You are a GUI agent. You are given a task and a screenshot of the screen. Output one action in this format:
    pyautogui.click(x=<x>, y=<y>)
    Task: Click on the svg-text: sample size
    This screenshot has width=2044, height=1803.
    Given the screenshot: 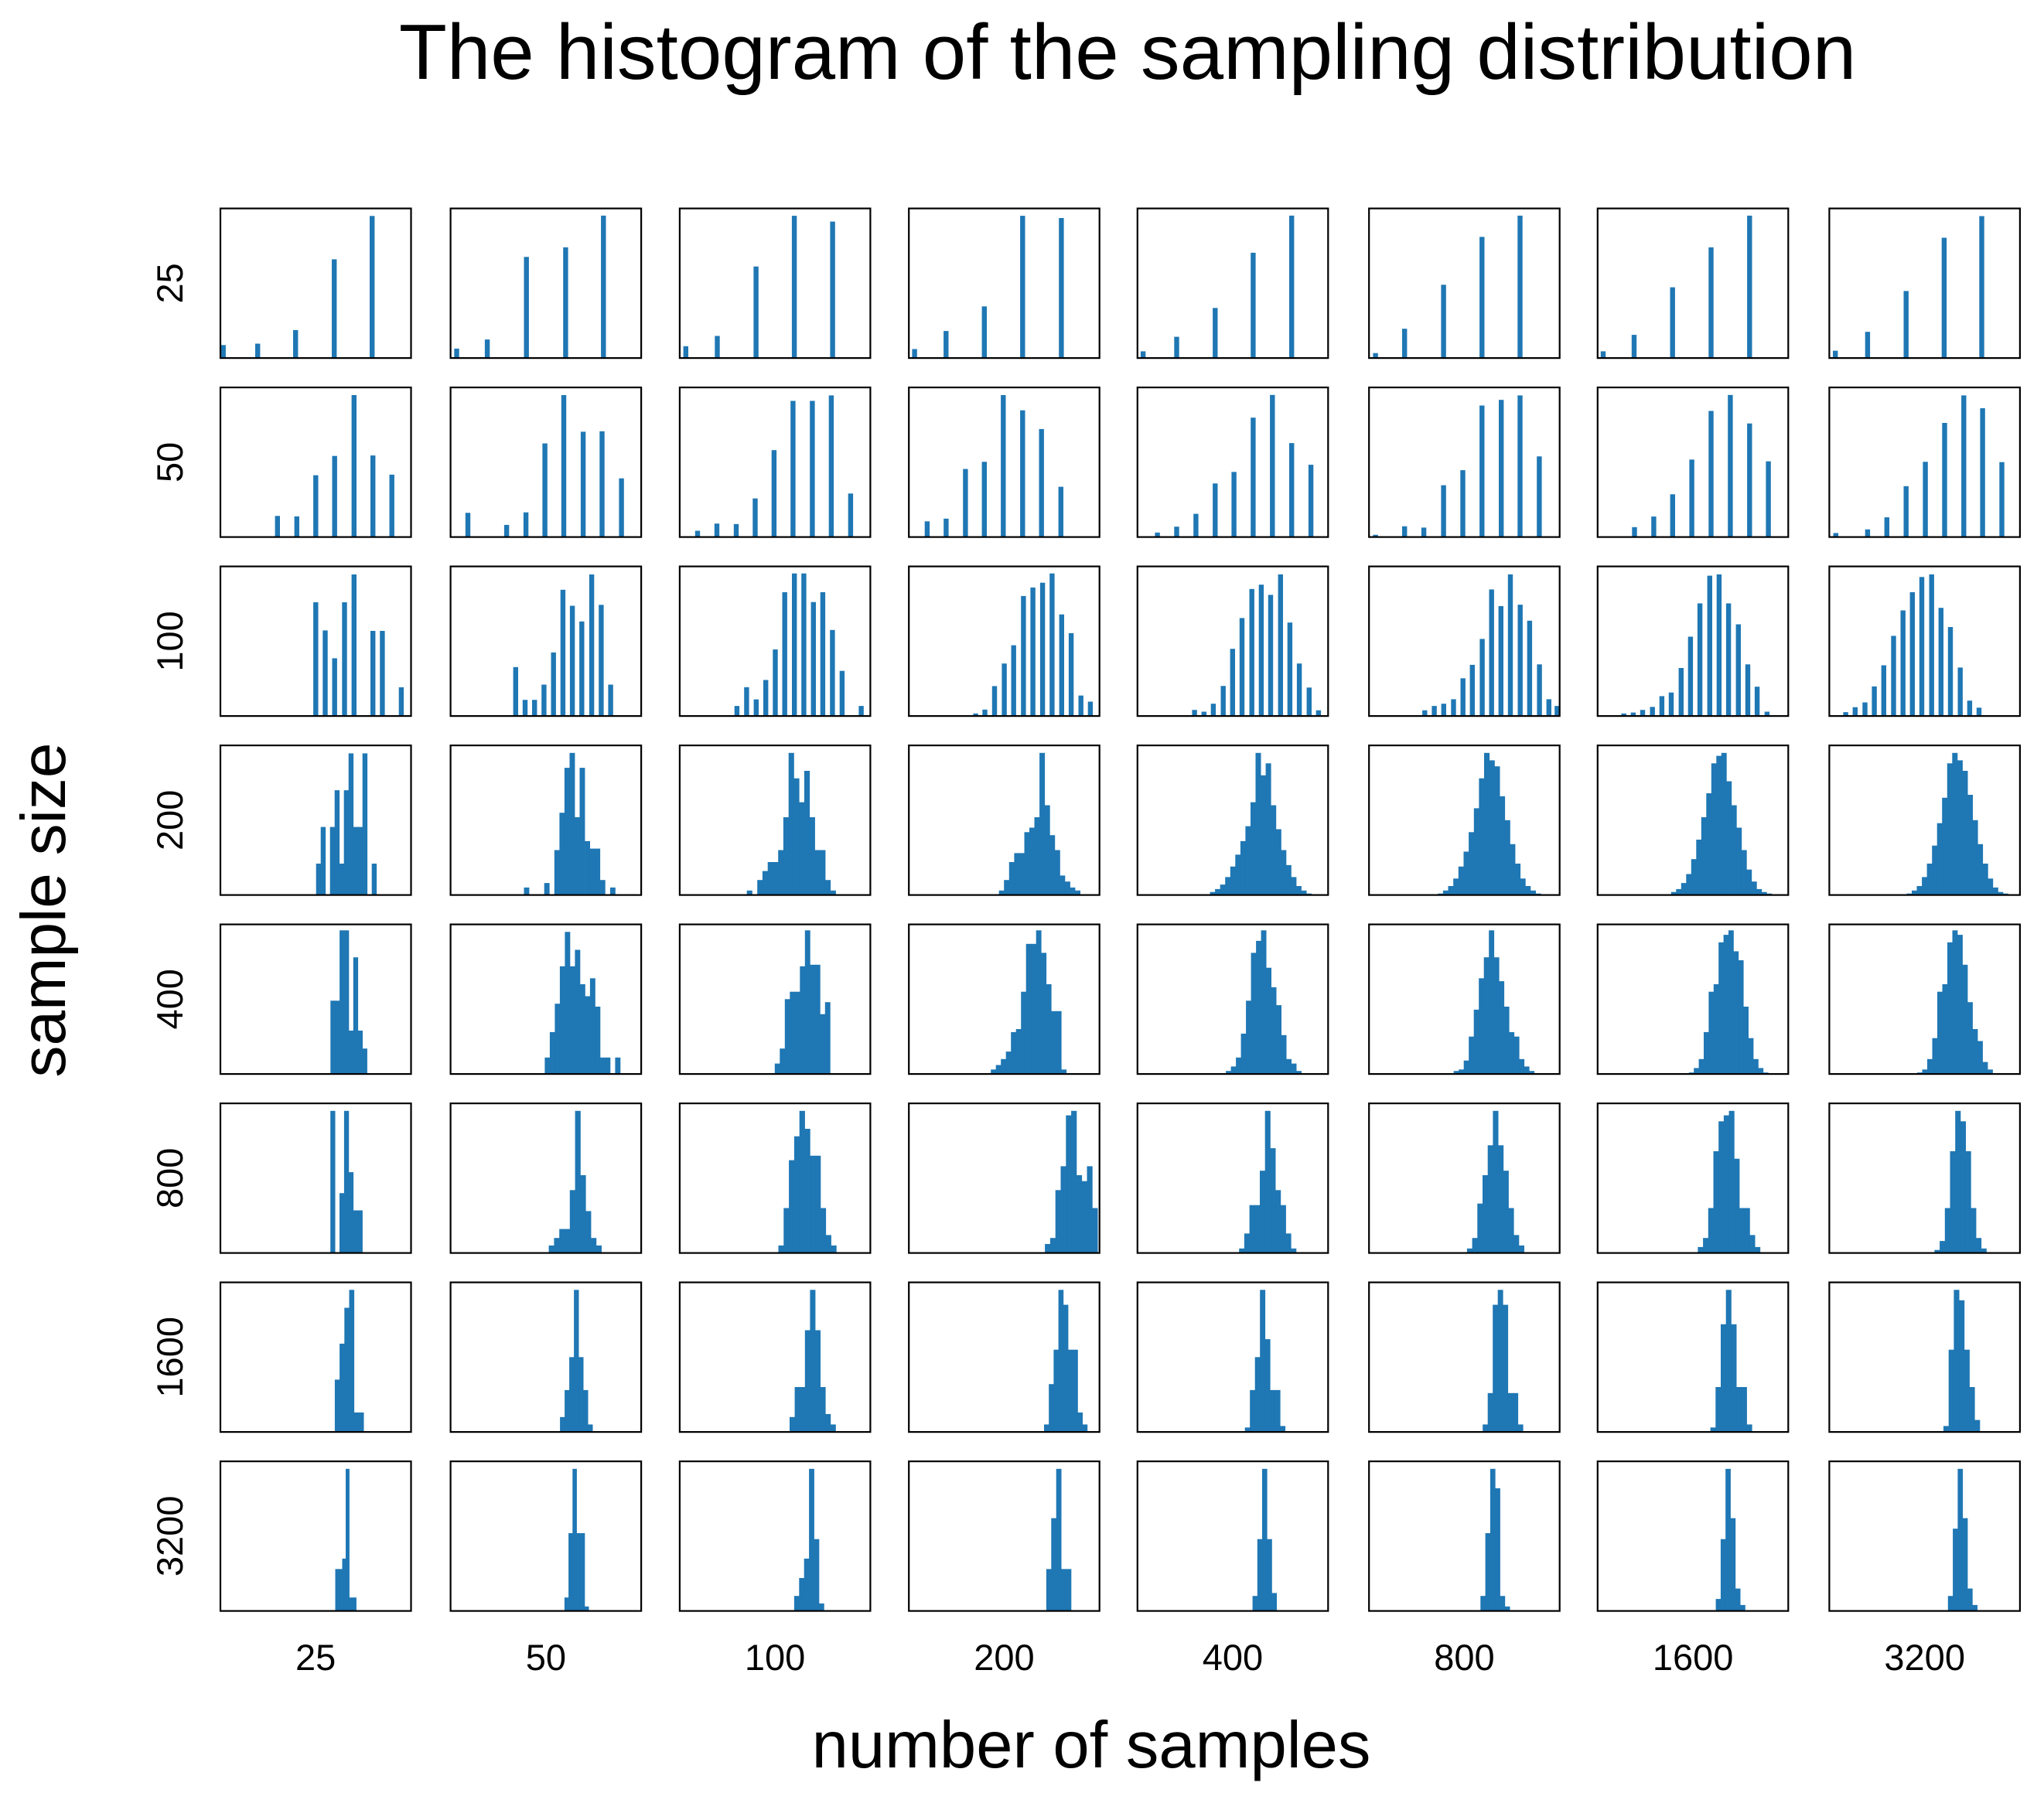 What is the action you would take?
    pyautogui.click(x=44, y=910)
    